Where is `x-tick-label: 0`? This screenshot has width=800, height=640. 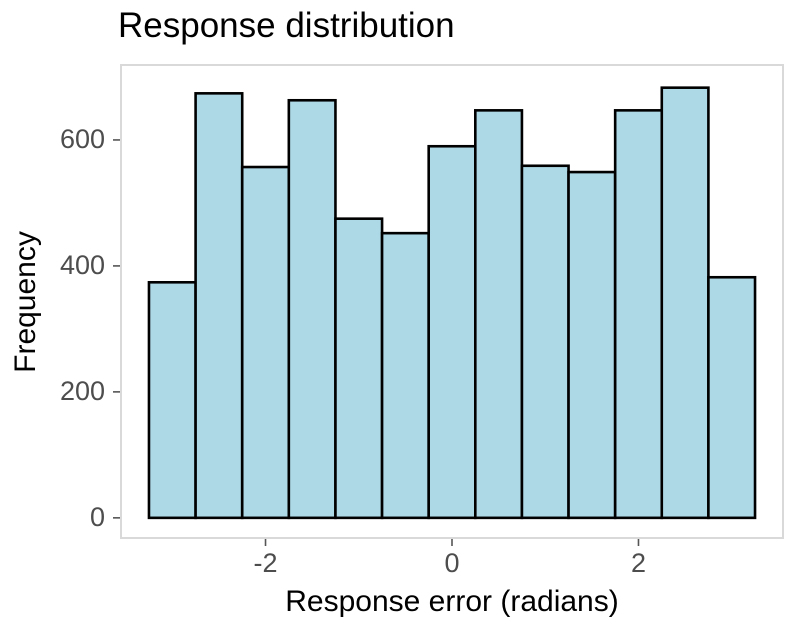 x-tick-label: 0 is located at coordinates (452, 563).